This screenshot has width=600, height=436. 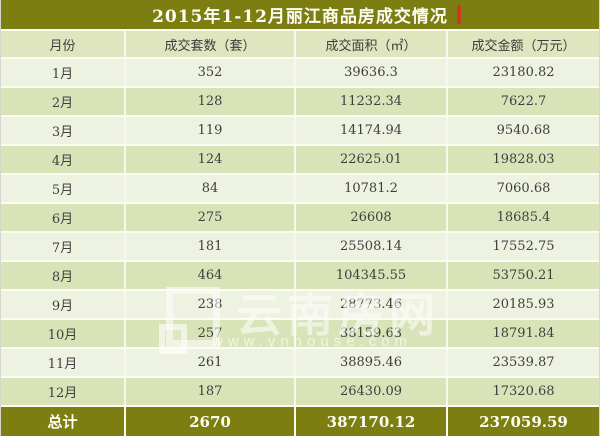 I want to click on area-cell: 104345.55, so click(x=372, y=275).